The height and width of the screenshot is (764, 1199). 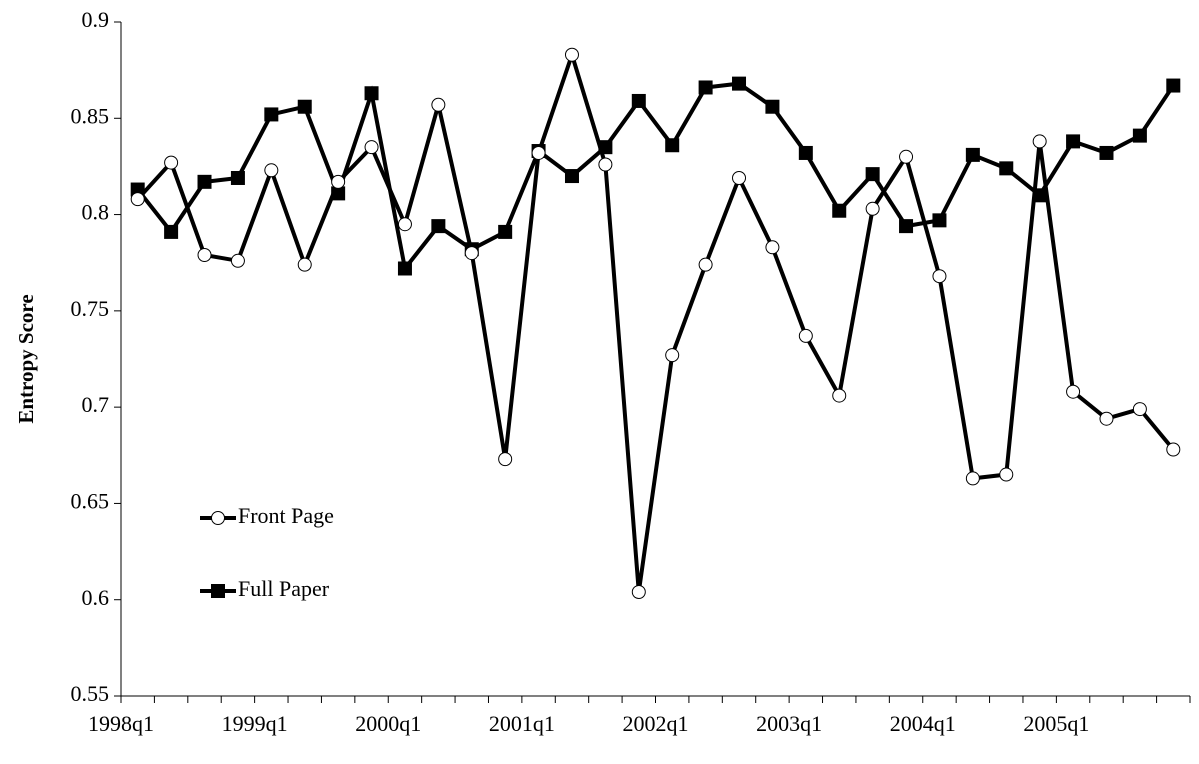 I want to click on y-tick-label: 0.75, so click(x=90, y=308).